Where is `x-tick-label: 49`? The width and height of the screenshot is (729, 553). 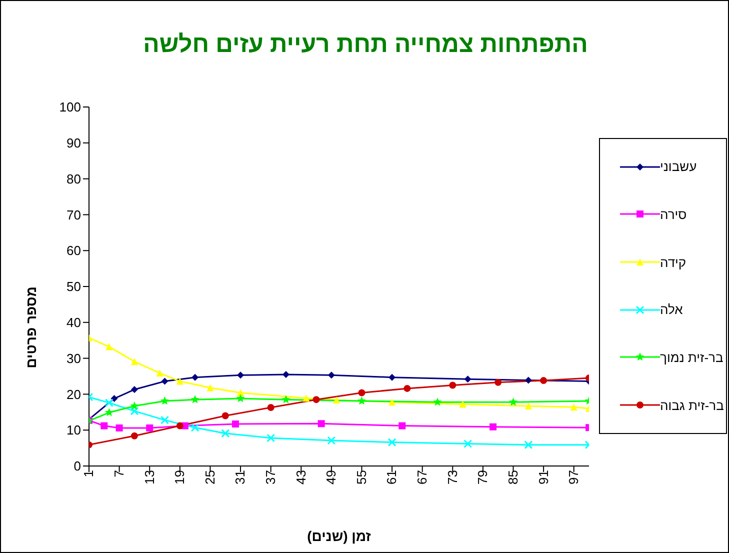 x-tick-label: 49 is located at coordinates (331, 477).